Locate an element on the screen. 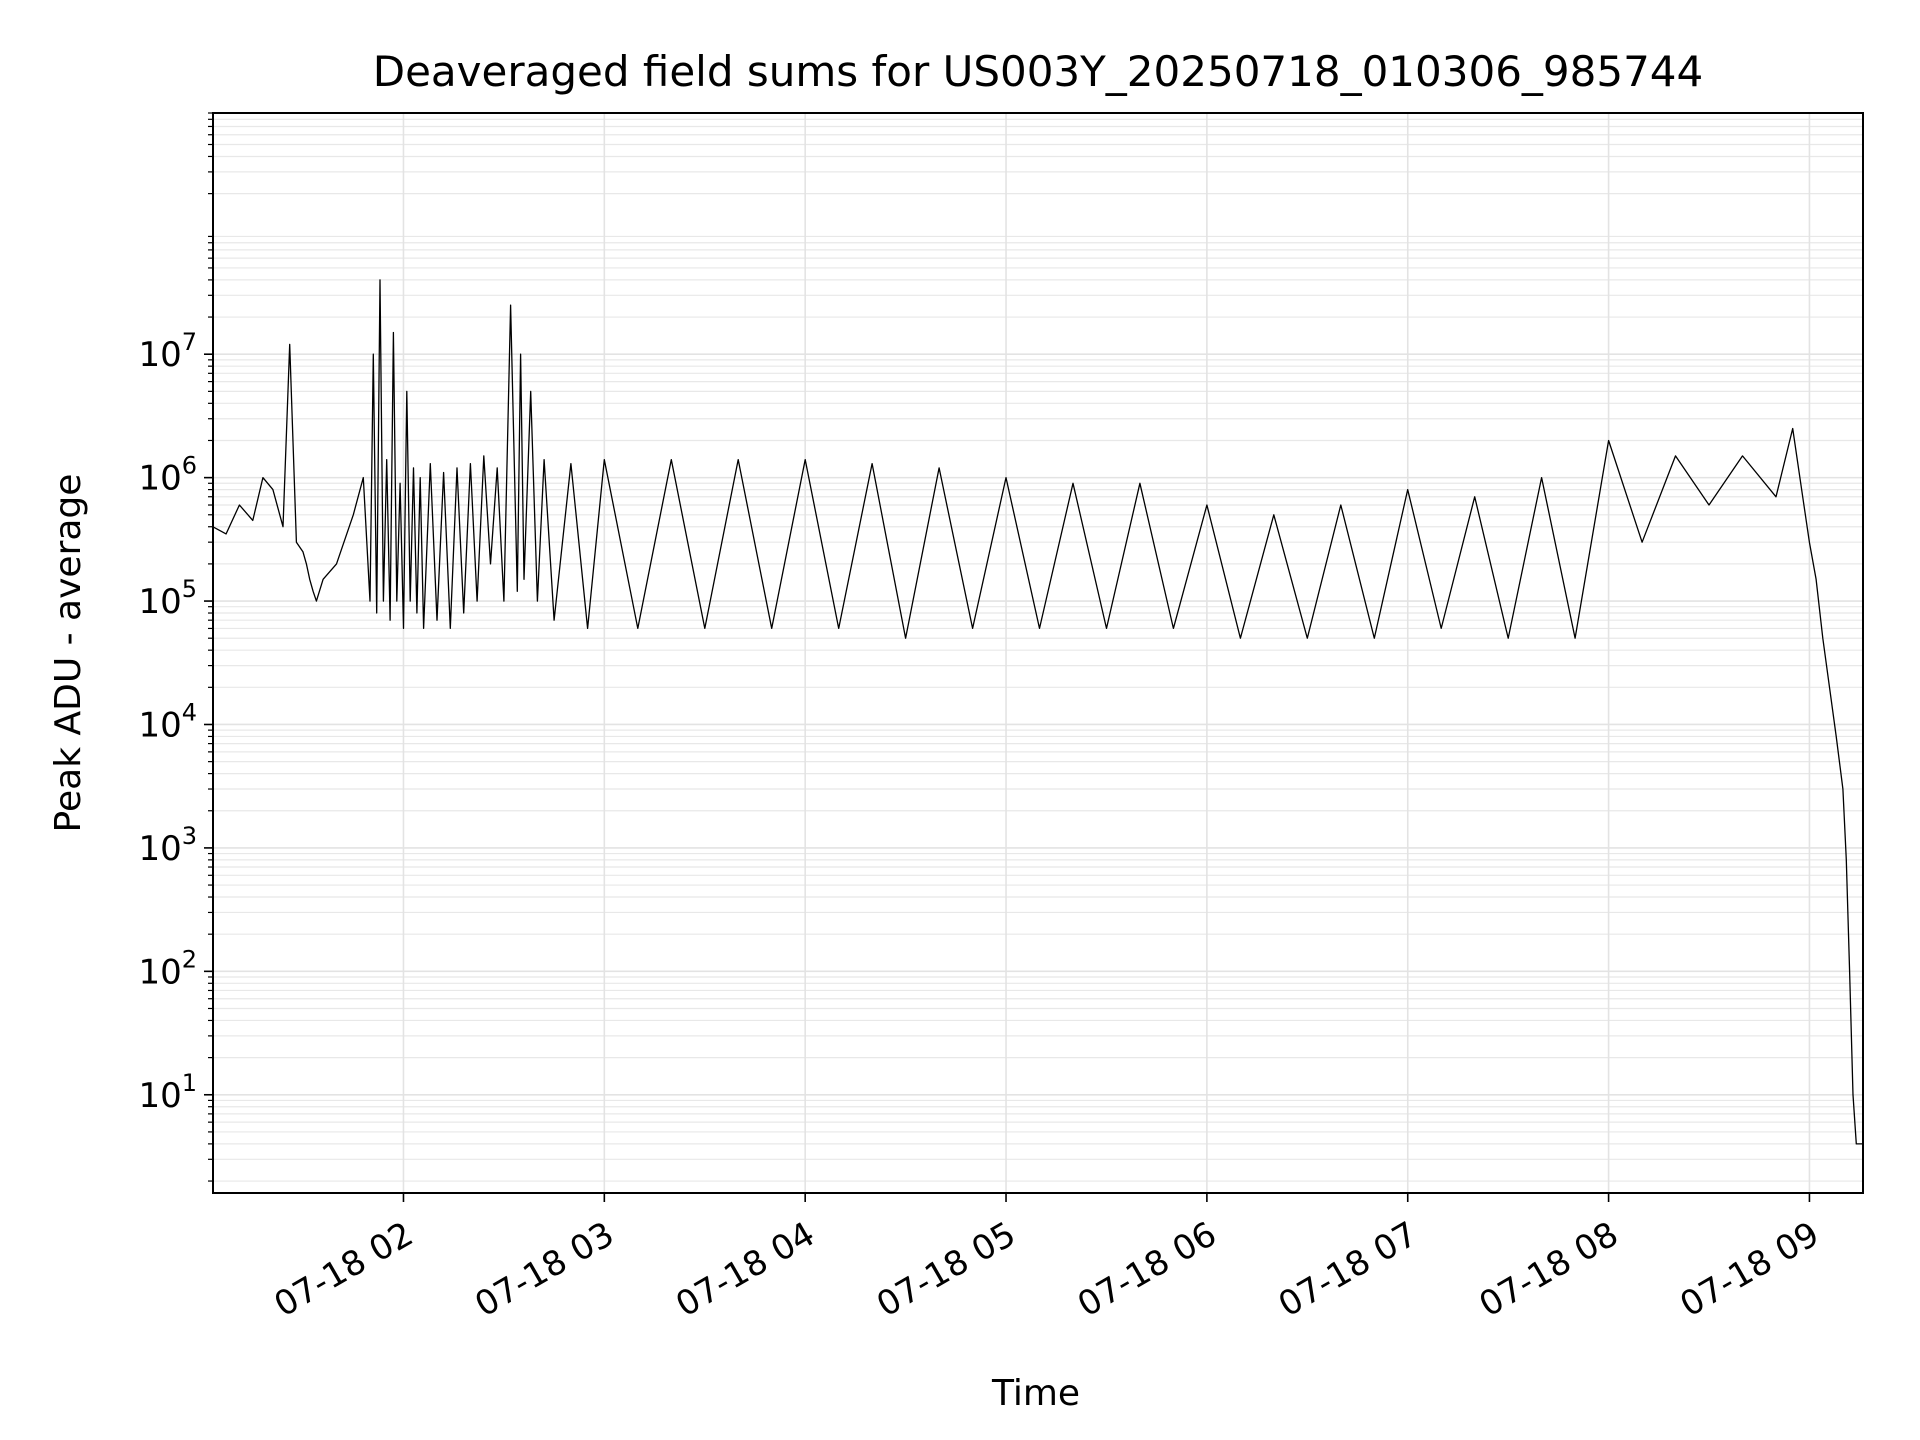 The height and width of the screenshot is (1440, 1920). y-axis-label: Peak ADU - average is located at coordinates (68, 653).